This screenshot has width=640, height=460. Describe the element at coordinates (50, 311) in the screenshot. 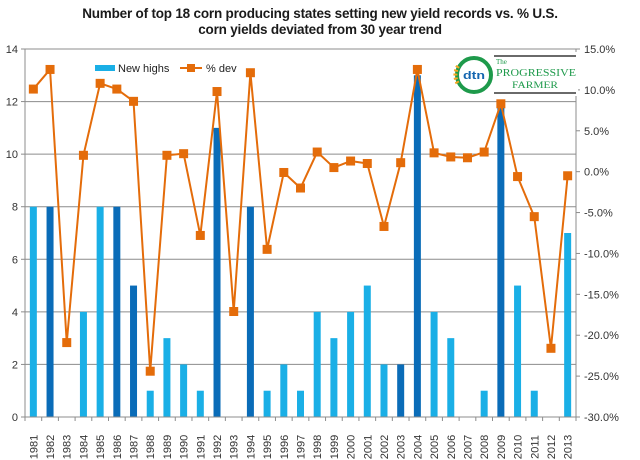

I see `bar-1982` at that location.